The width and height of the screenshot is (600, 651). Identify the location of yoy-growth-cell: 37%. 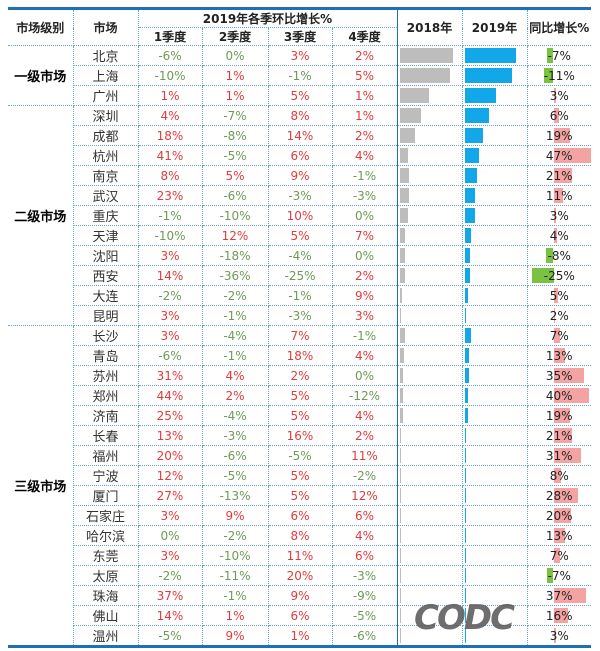
(558, 595).